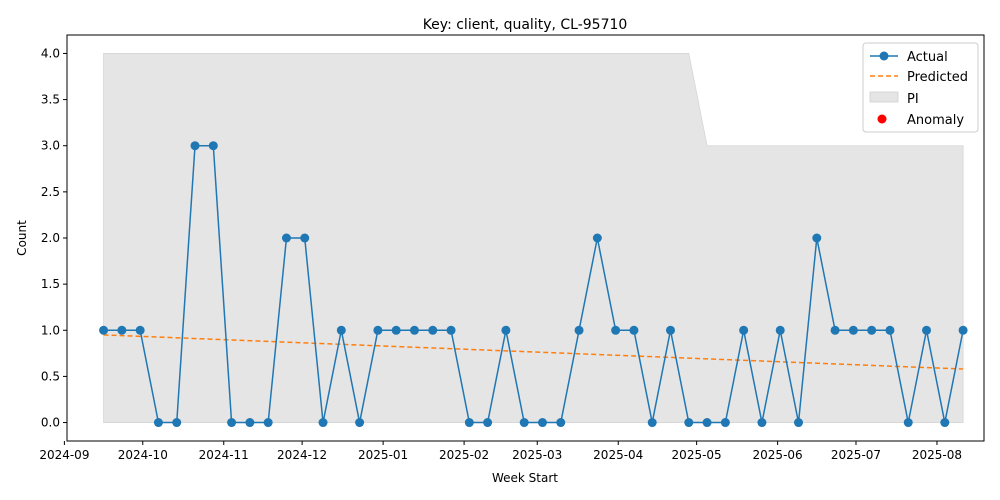 This screenshot has width=1000, height=500. Describe the element at coordinates (937, 77) in the screenshot. I see `legend-predicted-label: Predicted` at that location.